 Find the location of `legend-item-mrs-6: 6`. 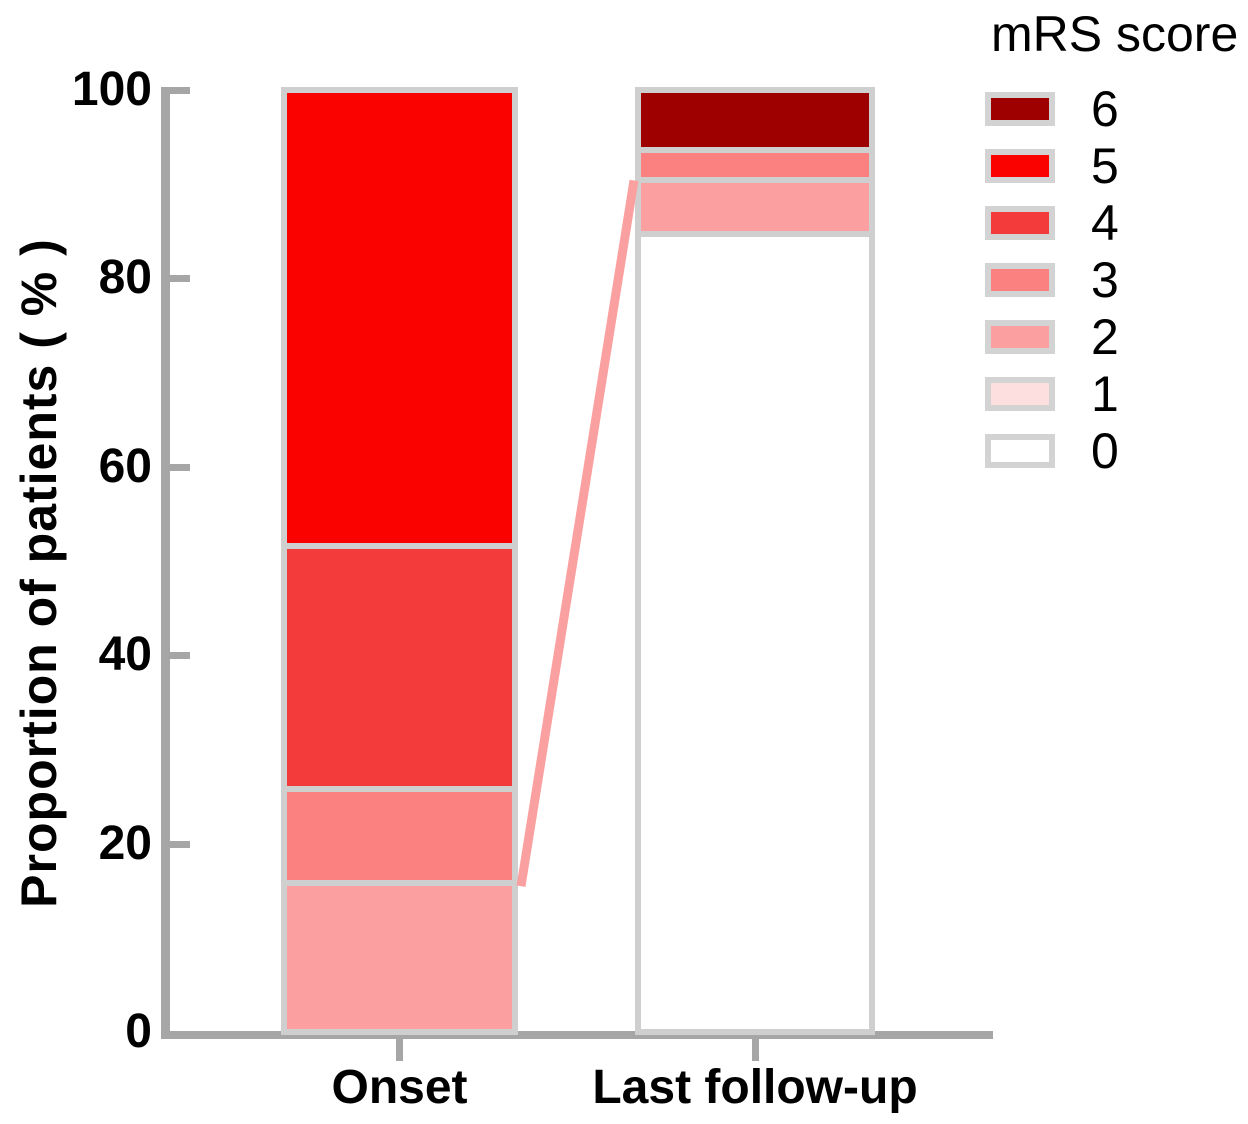

legend-item-mrs-6: 6 is located at coordinates (1111, 109).